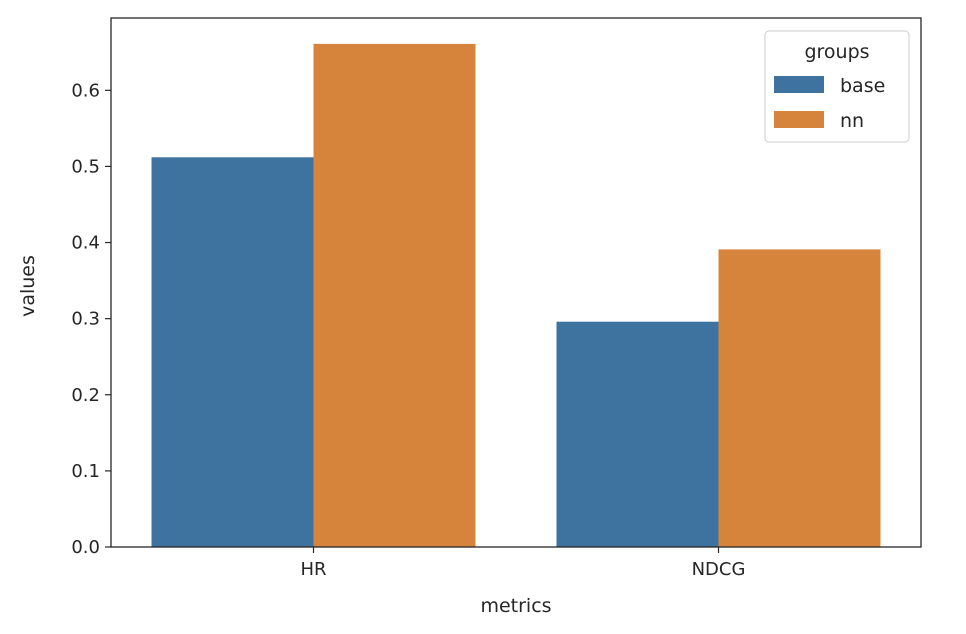  What do you see at coordinates (799, 84) in the screenshot?
I see `legend-swatch-base` at bounding box center [799, 84].